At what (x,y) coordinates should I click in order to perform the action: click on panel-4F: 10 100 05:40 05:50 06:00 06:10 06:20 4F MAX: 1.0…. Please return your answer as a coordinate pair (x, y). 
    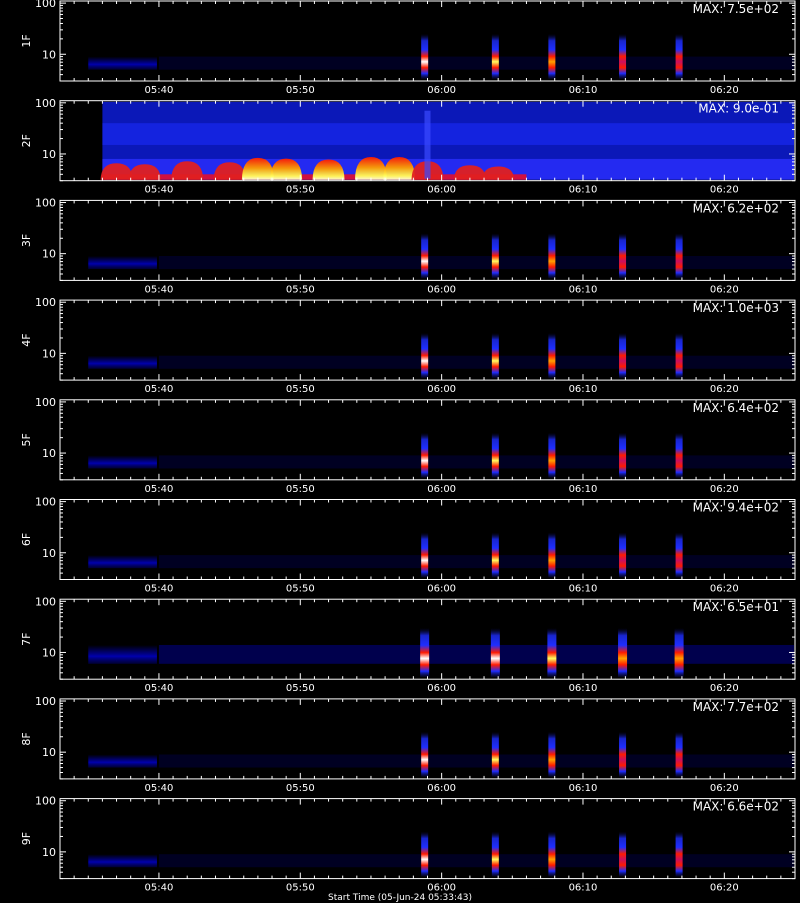
    Looking at the image, I should click on (408, 345).